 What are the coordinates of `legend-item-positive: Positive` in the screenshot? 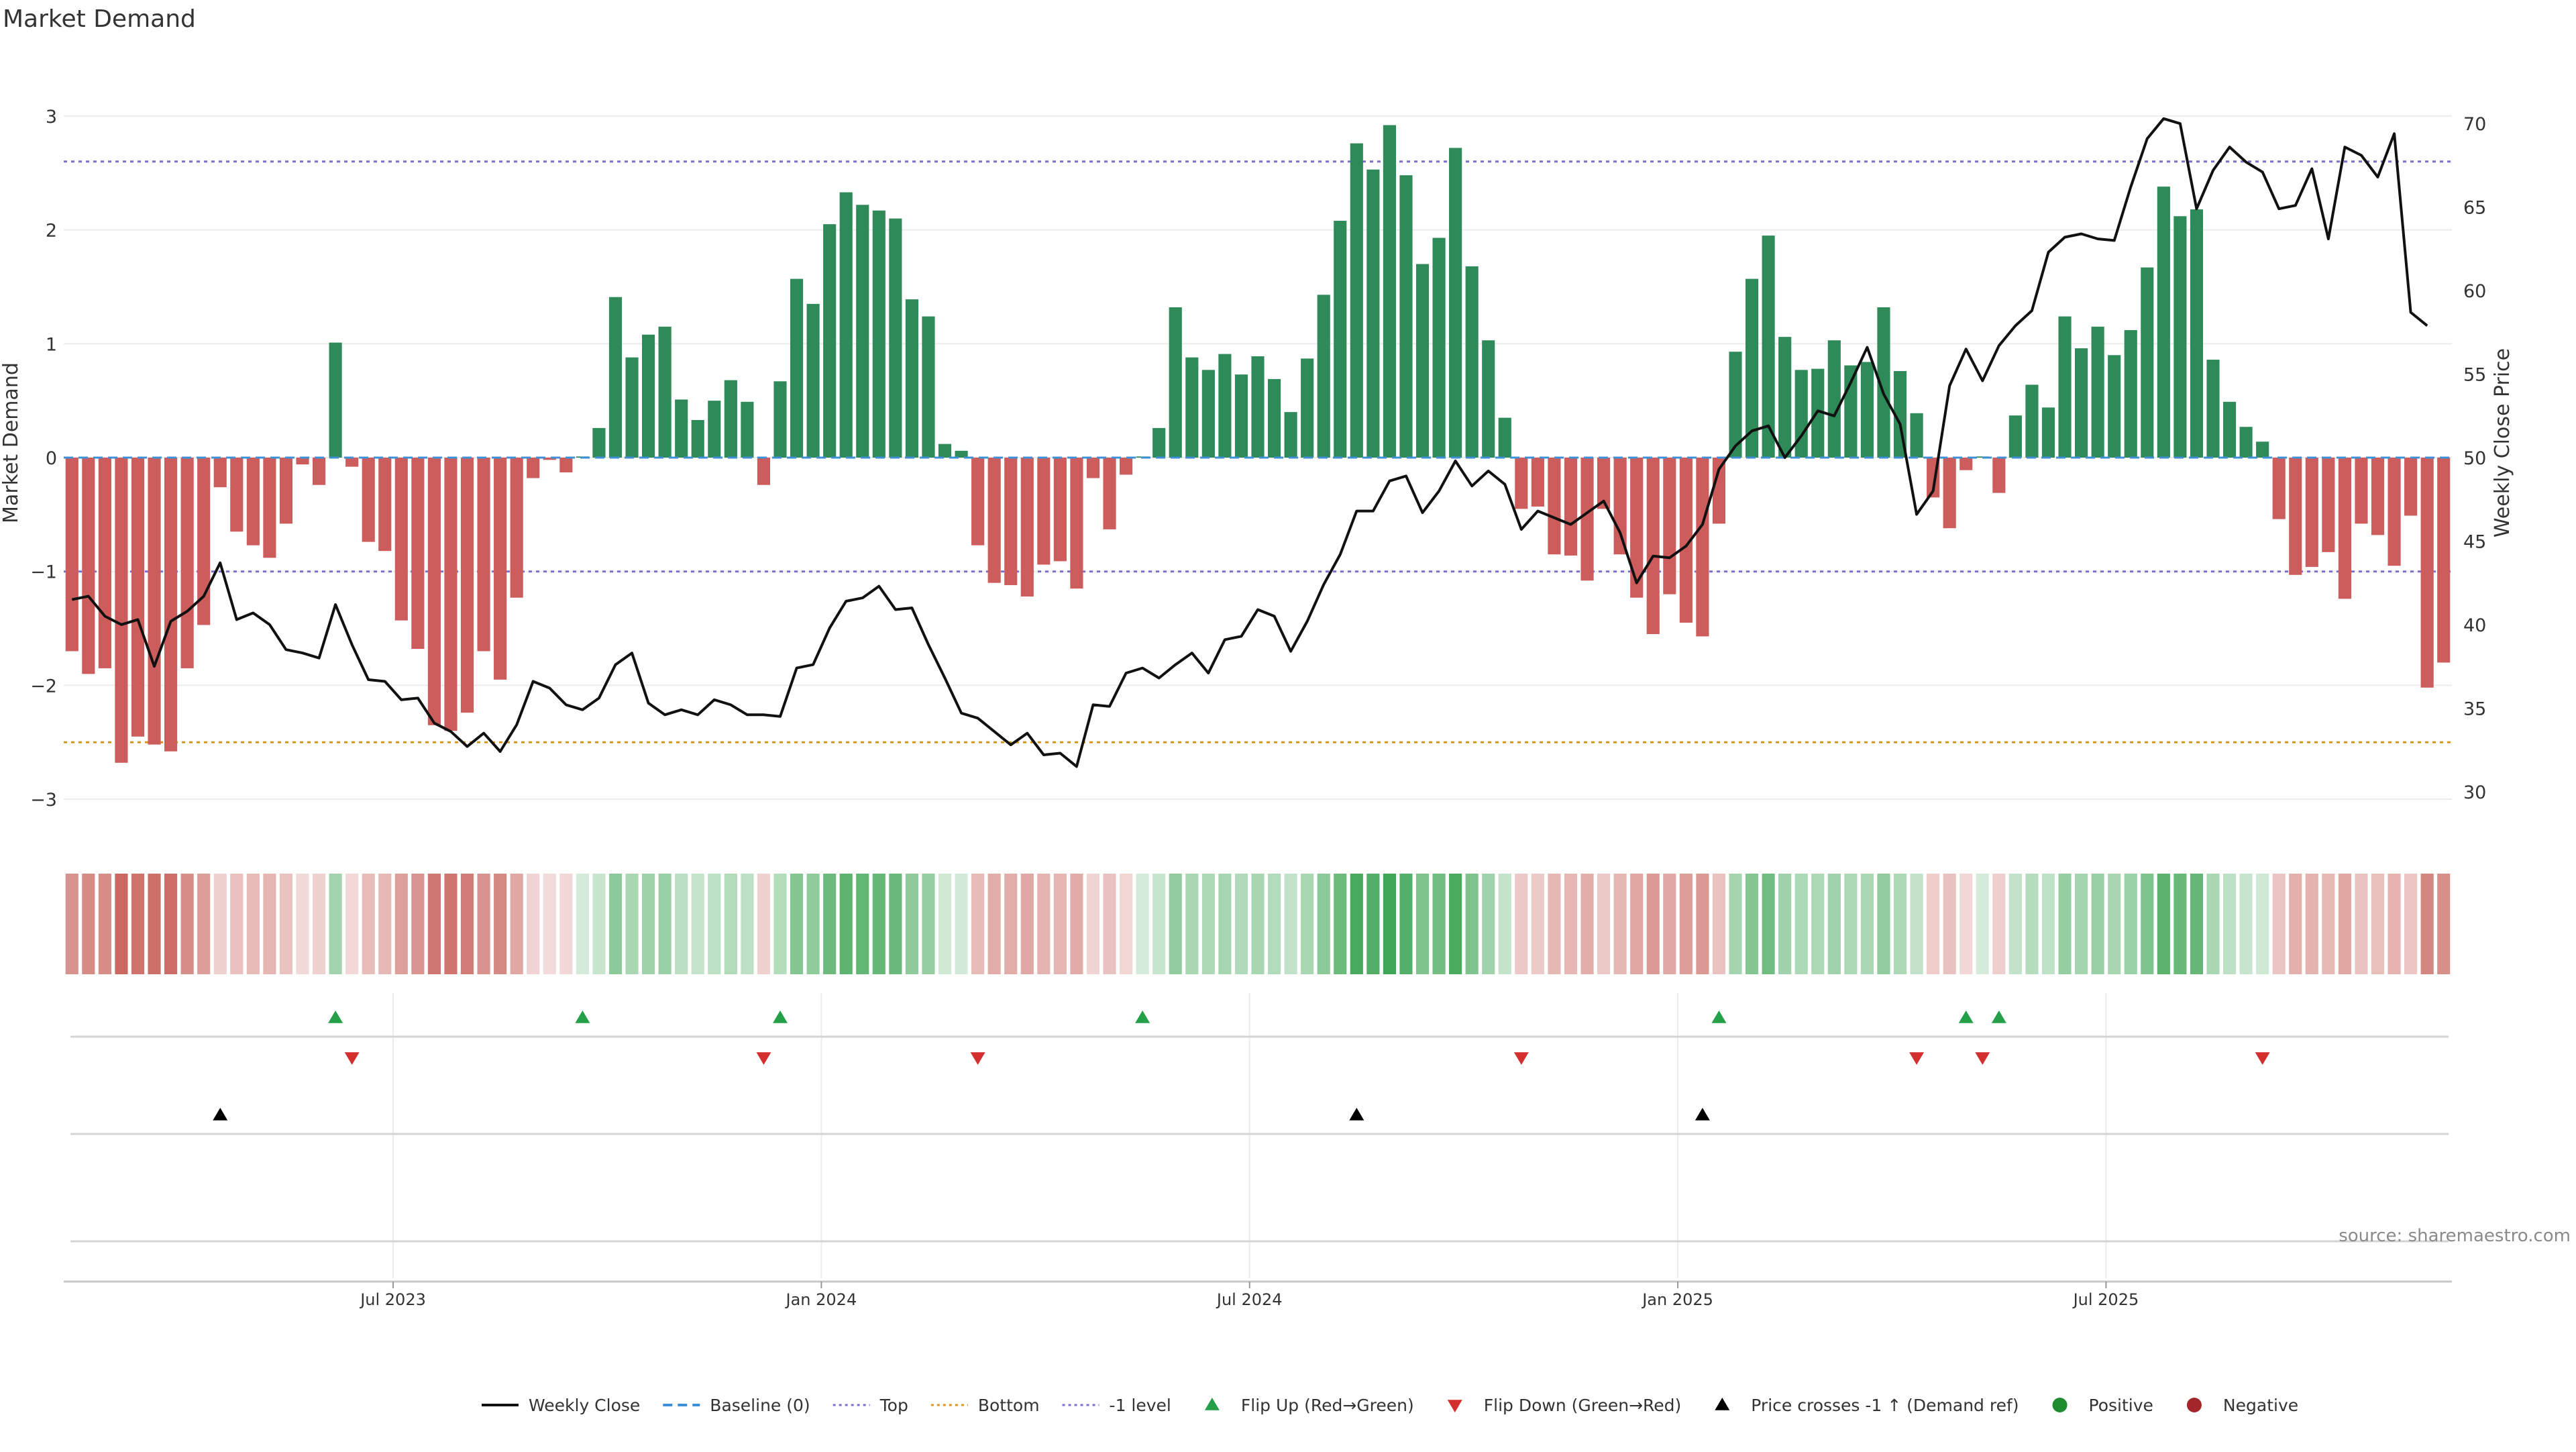 It's located at (2102, 1406).